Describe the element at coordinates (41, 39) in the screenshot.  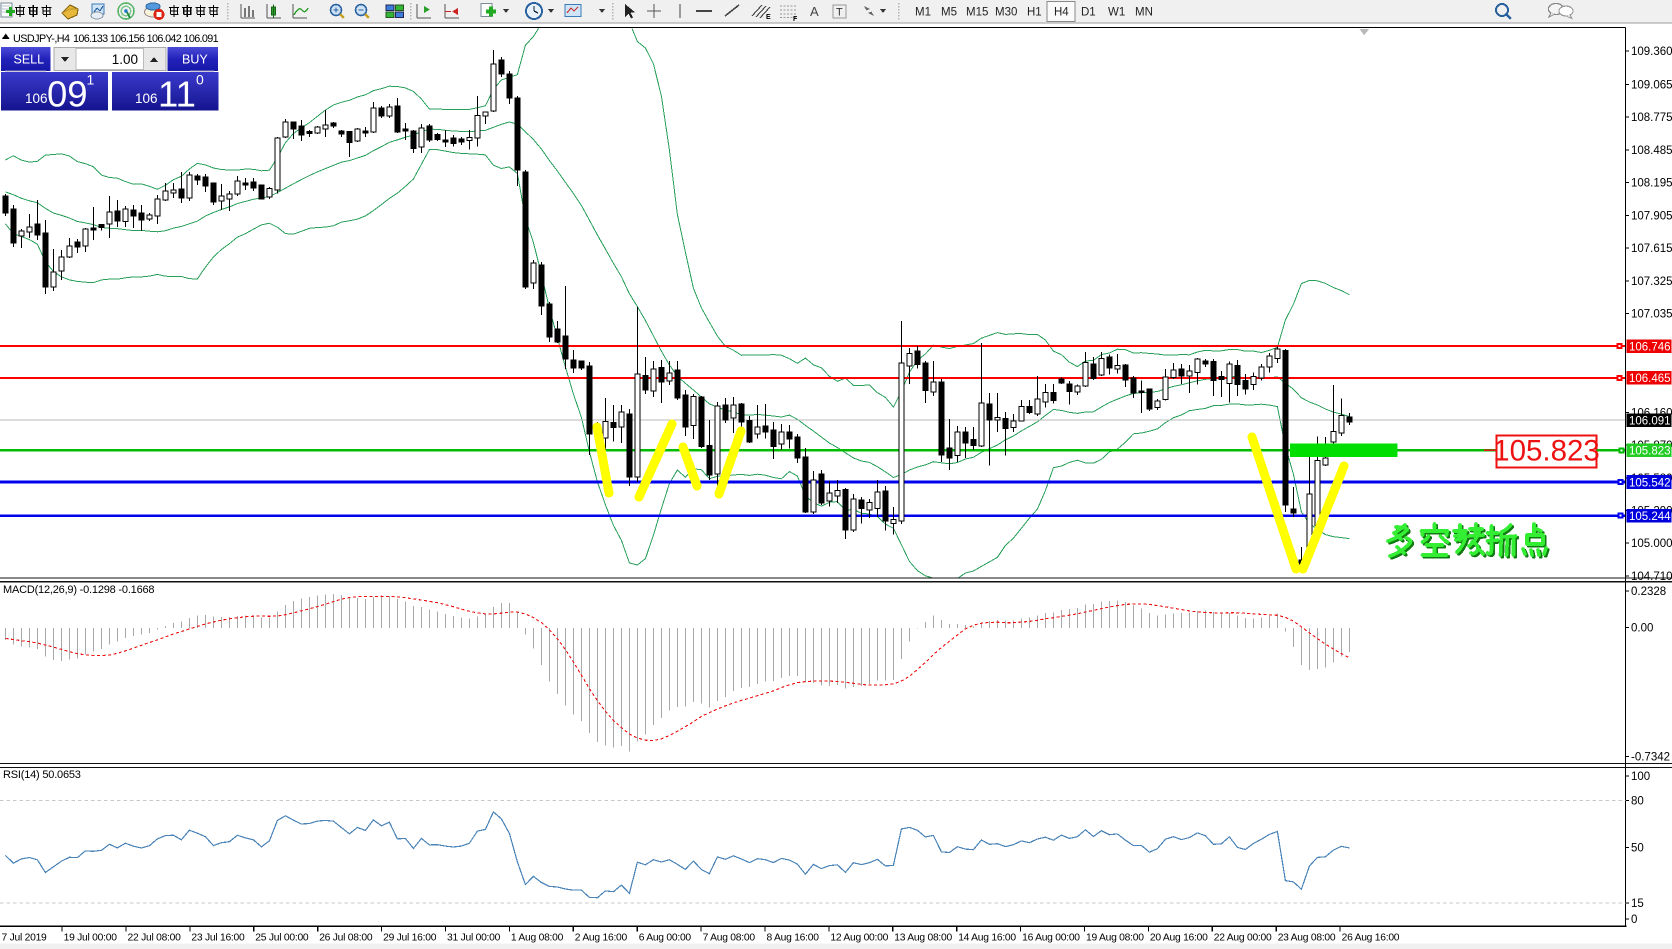
I see `svg-text: USDJPY-,H4` at that location.